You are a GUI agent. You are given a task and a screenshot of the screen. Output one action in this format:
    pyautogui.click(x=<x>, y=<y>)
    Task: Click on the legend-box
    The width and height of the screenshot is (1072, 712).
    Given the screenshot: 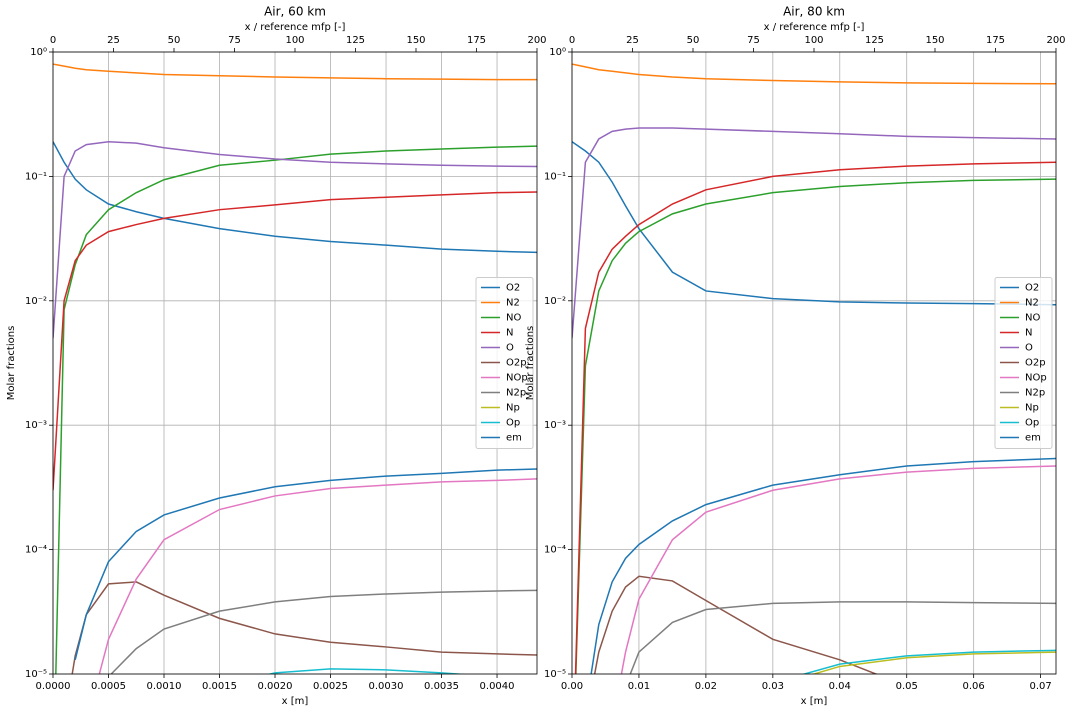 What is the action you would take?
    pyautogui.click(x=504, y=363)
    